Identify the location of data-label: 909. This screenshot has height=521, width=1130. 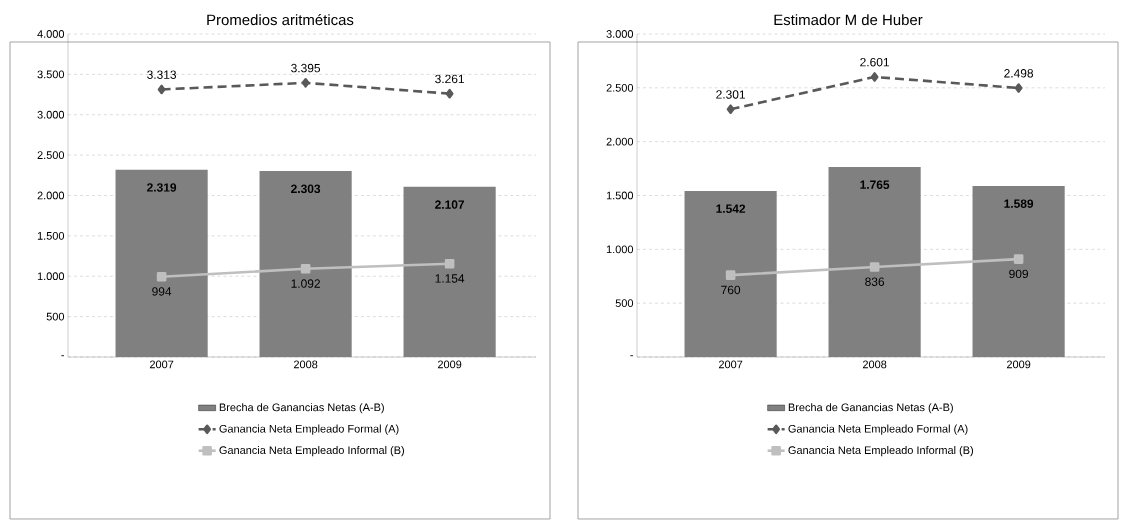
(1019, 274).